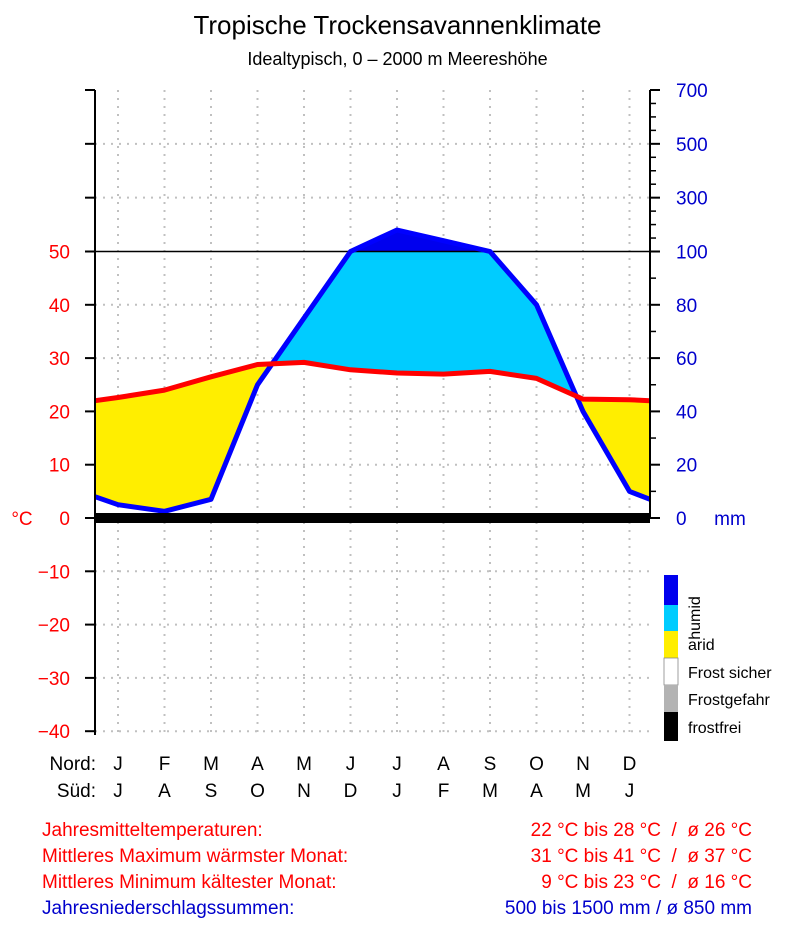 Image resolution: width=795 pixels, height=935 pixels. What do you see at coordinates (692, 91) in the screenshot?
I see `precipitation-tick-label: 700` at bounding box center [692, 91].